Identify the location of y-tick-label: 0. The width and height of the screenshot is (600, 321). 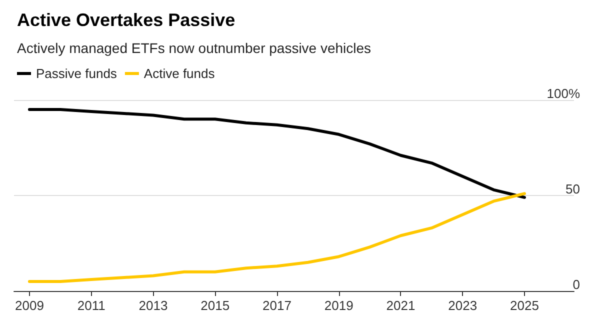
(576, 284).